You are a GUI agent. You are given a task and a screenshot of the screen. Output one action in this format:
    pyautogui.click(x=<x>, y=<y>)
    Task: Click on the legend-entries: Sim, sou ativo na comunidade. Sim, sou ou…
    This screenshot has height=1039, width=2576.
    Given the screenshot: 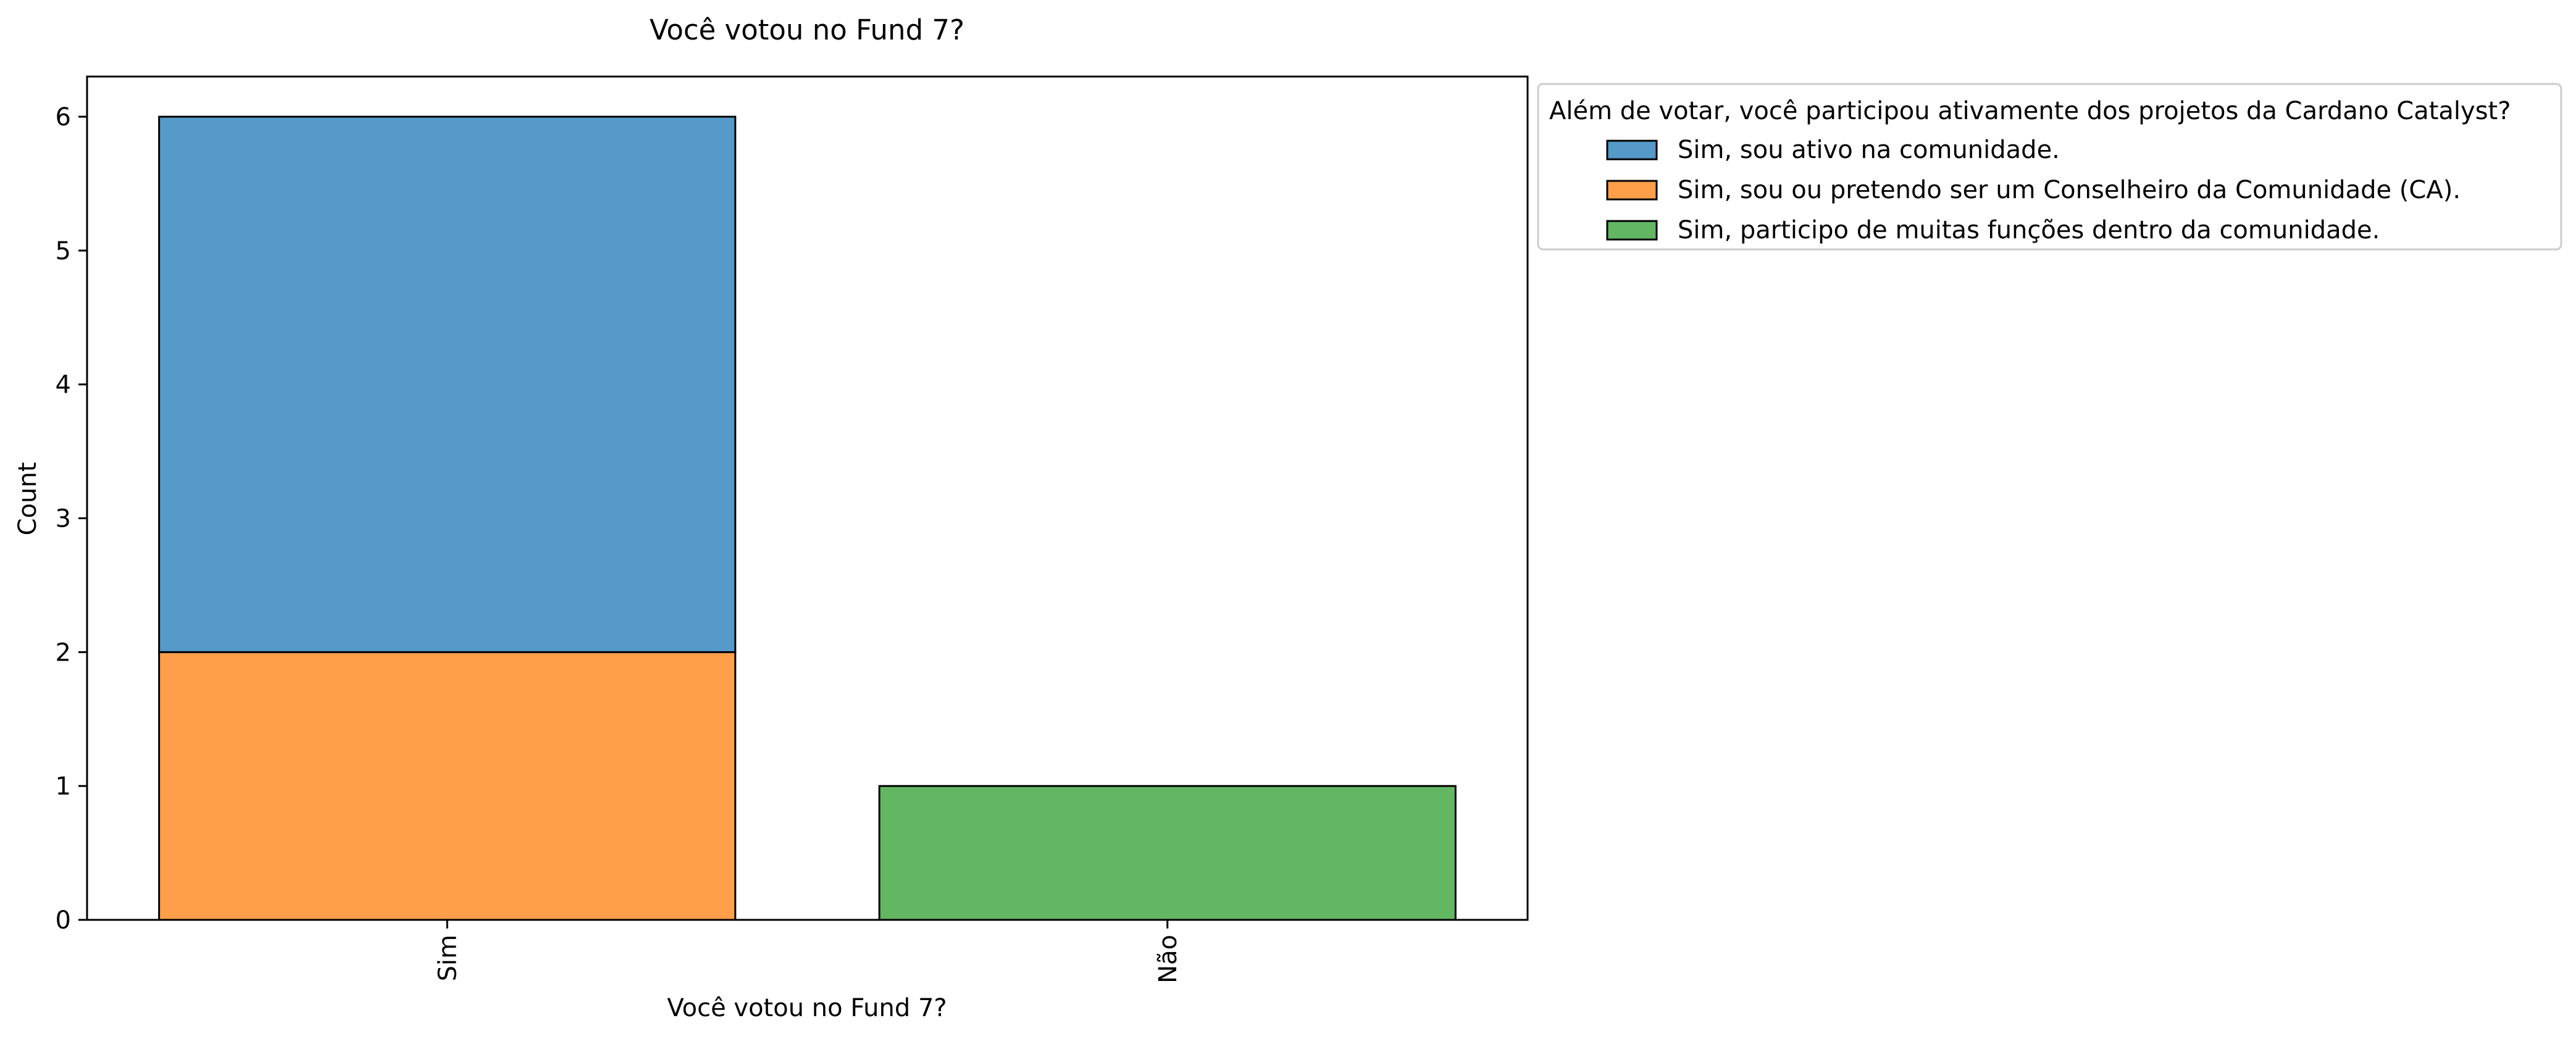 What is the action you would take?
    pyautogui.click(x=2033, y=190)
    